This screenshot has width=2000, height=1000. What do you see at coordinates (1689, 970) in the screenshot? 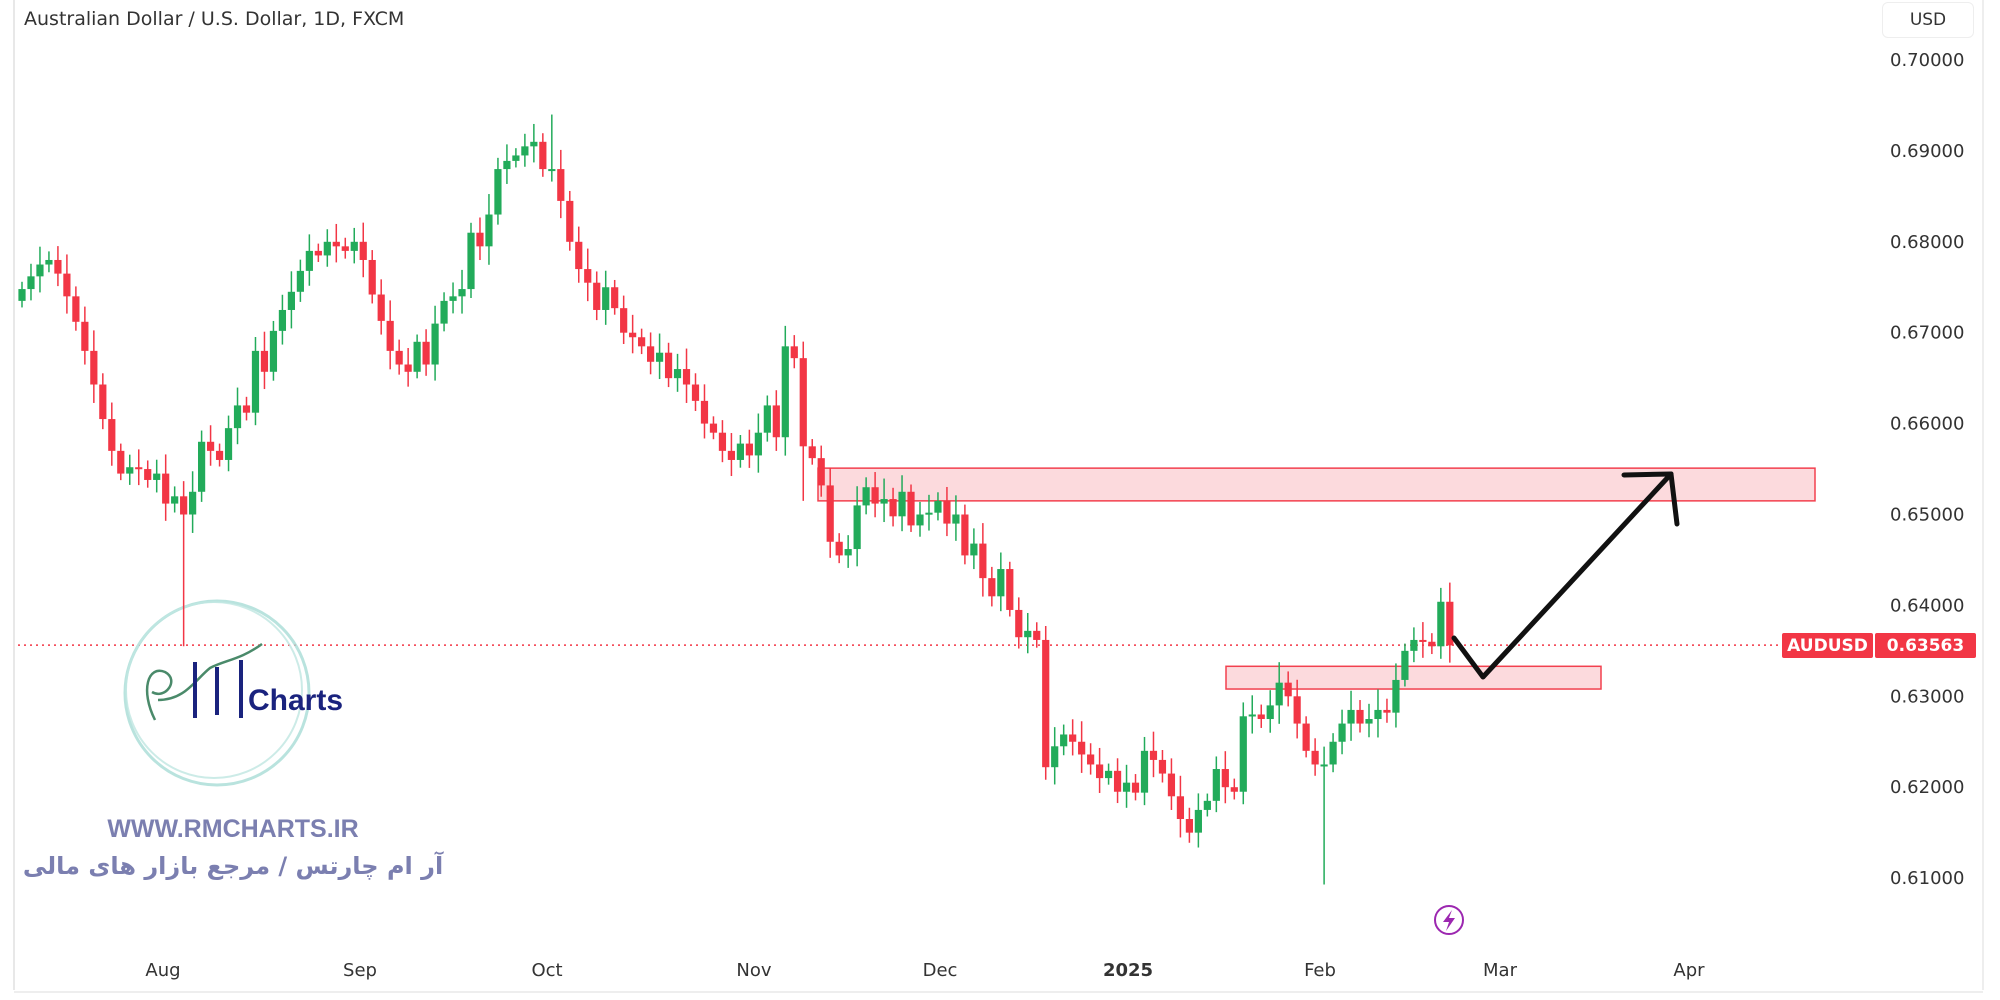
I see `time-tick-label: Apr` at bounding box center [1689, 970].